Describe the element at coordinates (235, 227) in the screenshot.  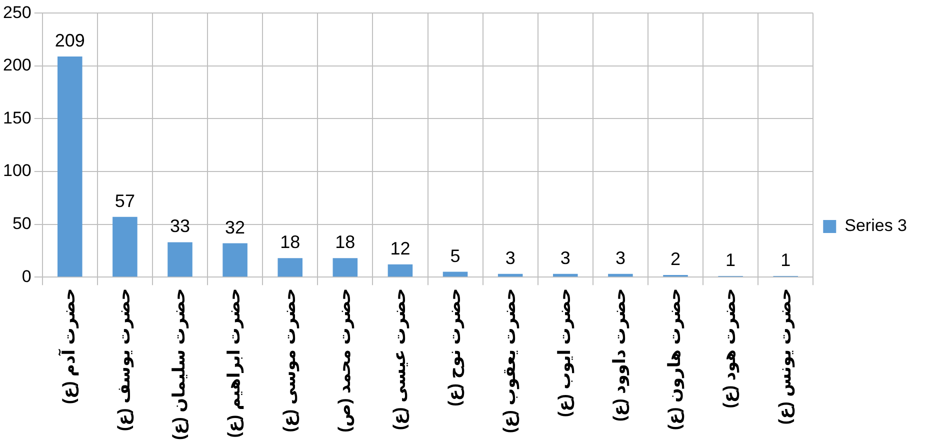
I see `data-label: 32` at that location.